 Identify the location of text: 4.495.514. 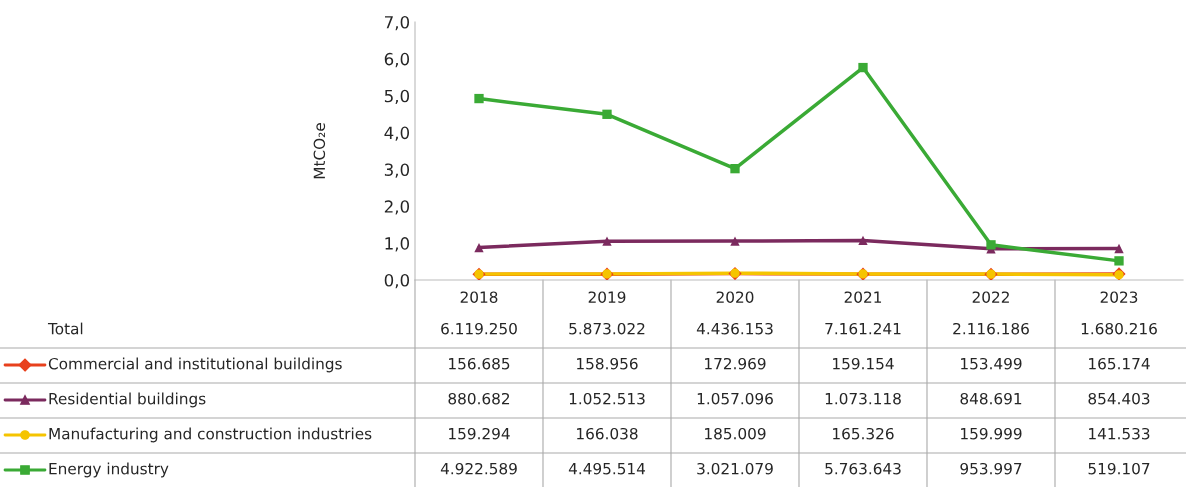
(607, 468).